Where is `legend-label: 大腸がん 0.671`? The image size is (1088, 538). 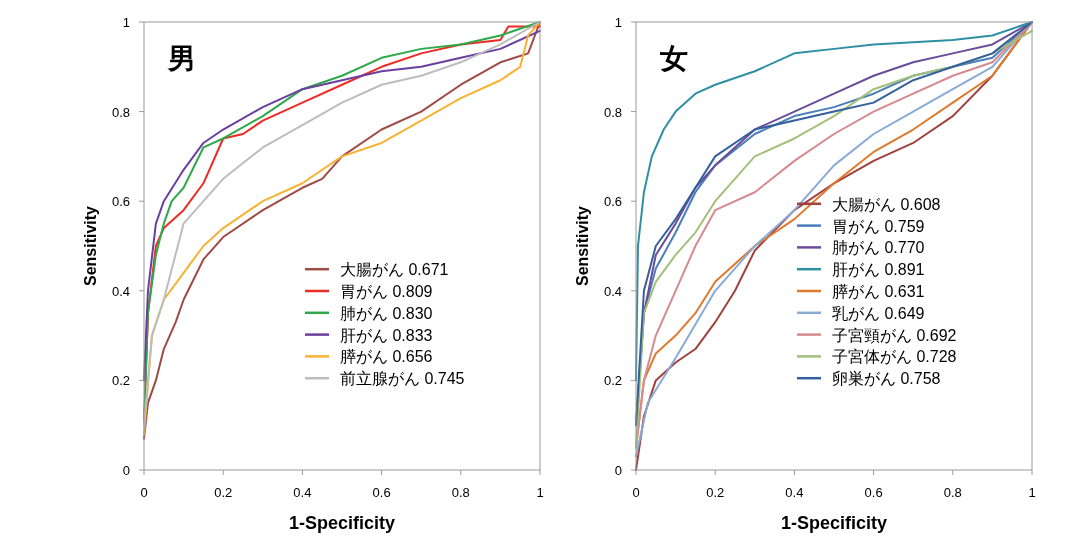
legend-label: 大腸がん 0.671 is located at coordinates (394, 270).